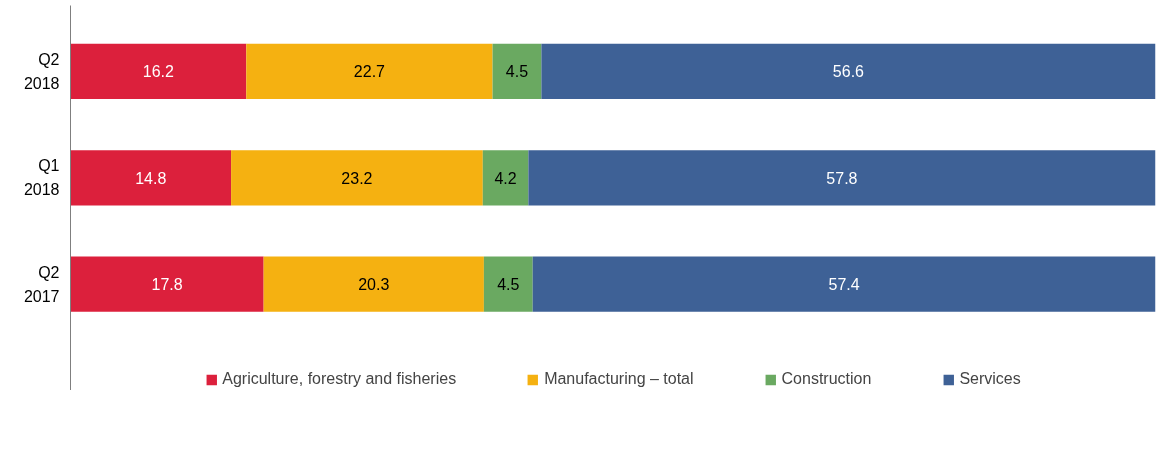  What do you see at coordinates (41, 71) in the screenshot?
I see `y-tick-label: Q2 2018` at bounding box center [41, 71].